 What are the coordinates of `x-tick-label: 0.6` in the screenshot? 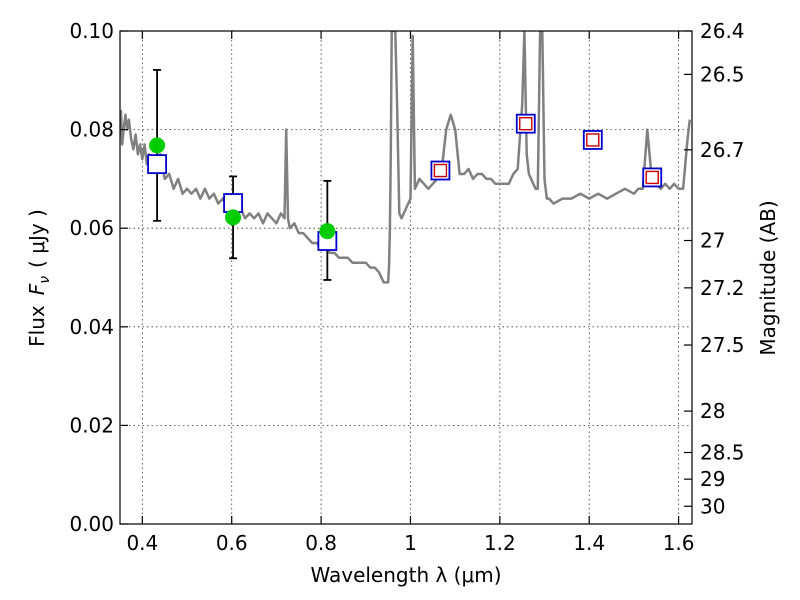 It's located at (232, 543).